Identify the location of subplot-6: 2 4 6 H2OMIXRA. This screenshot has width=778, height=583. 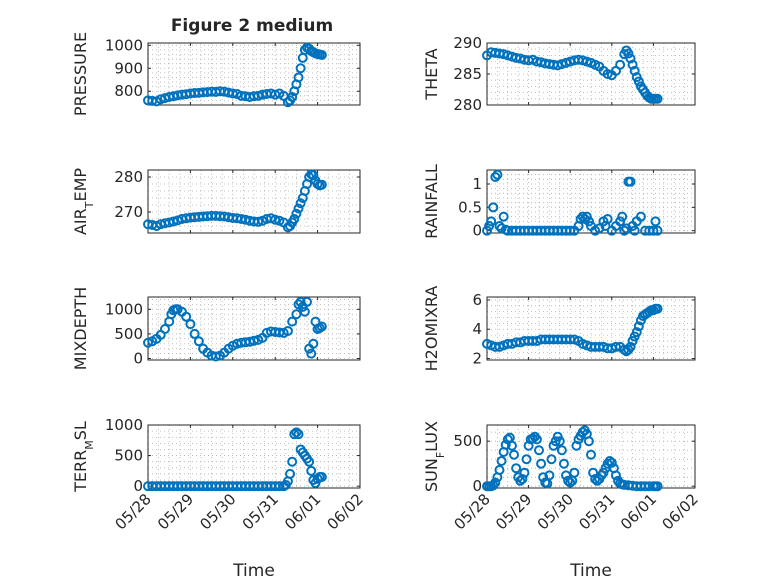
(559, 329).